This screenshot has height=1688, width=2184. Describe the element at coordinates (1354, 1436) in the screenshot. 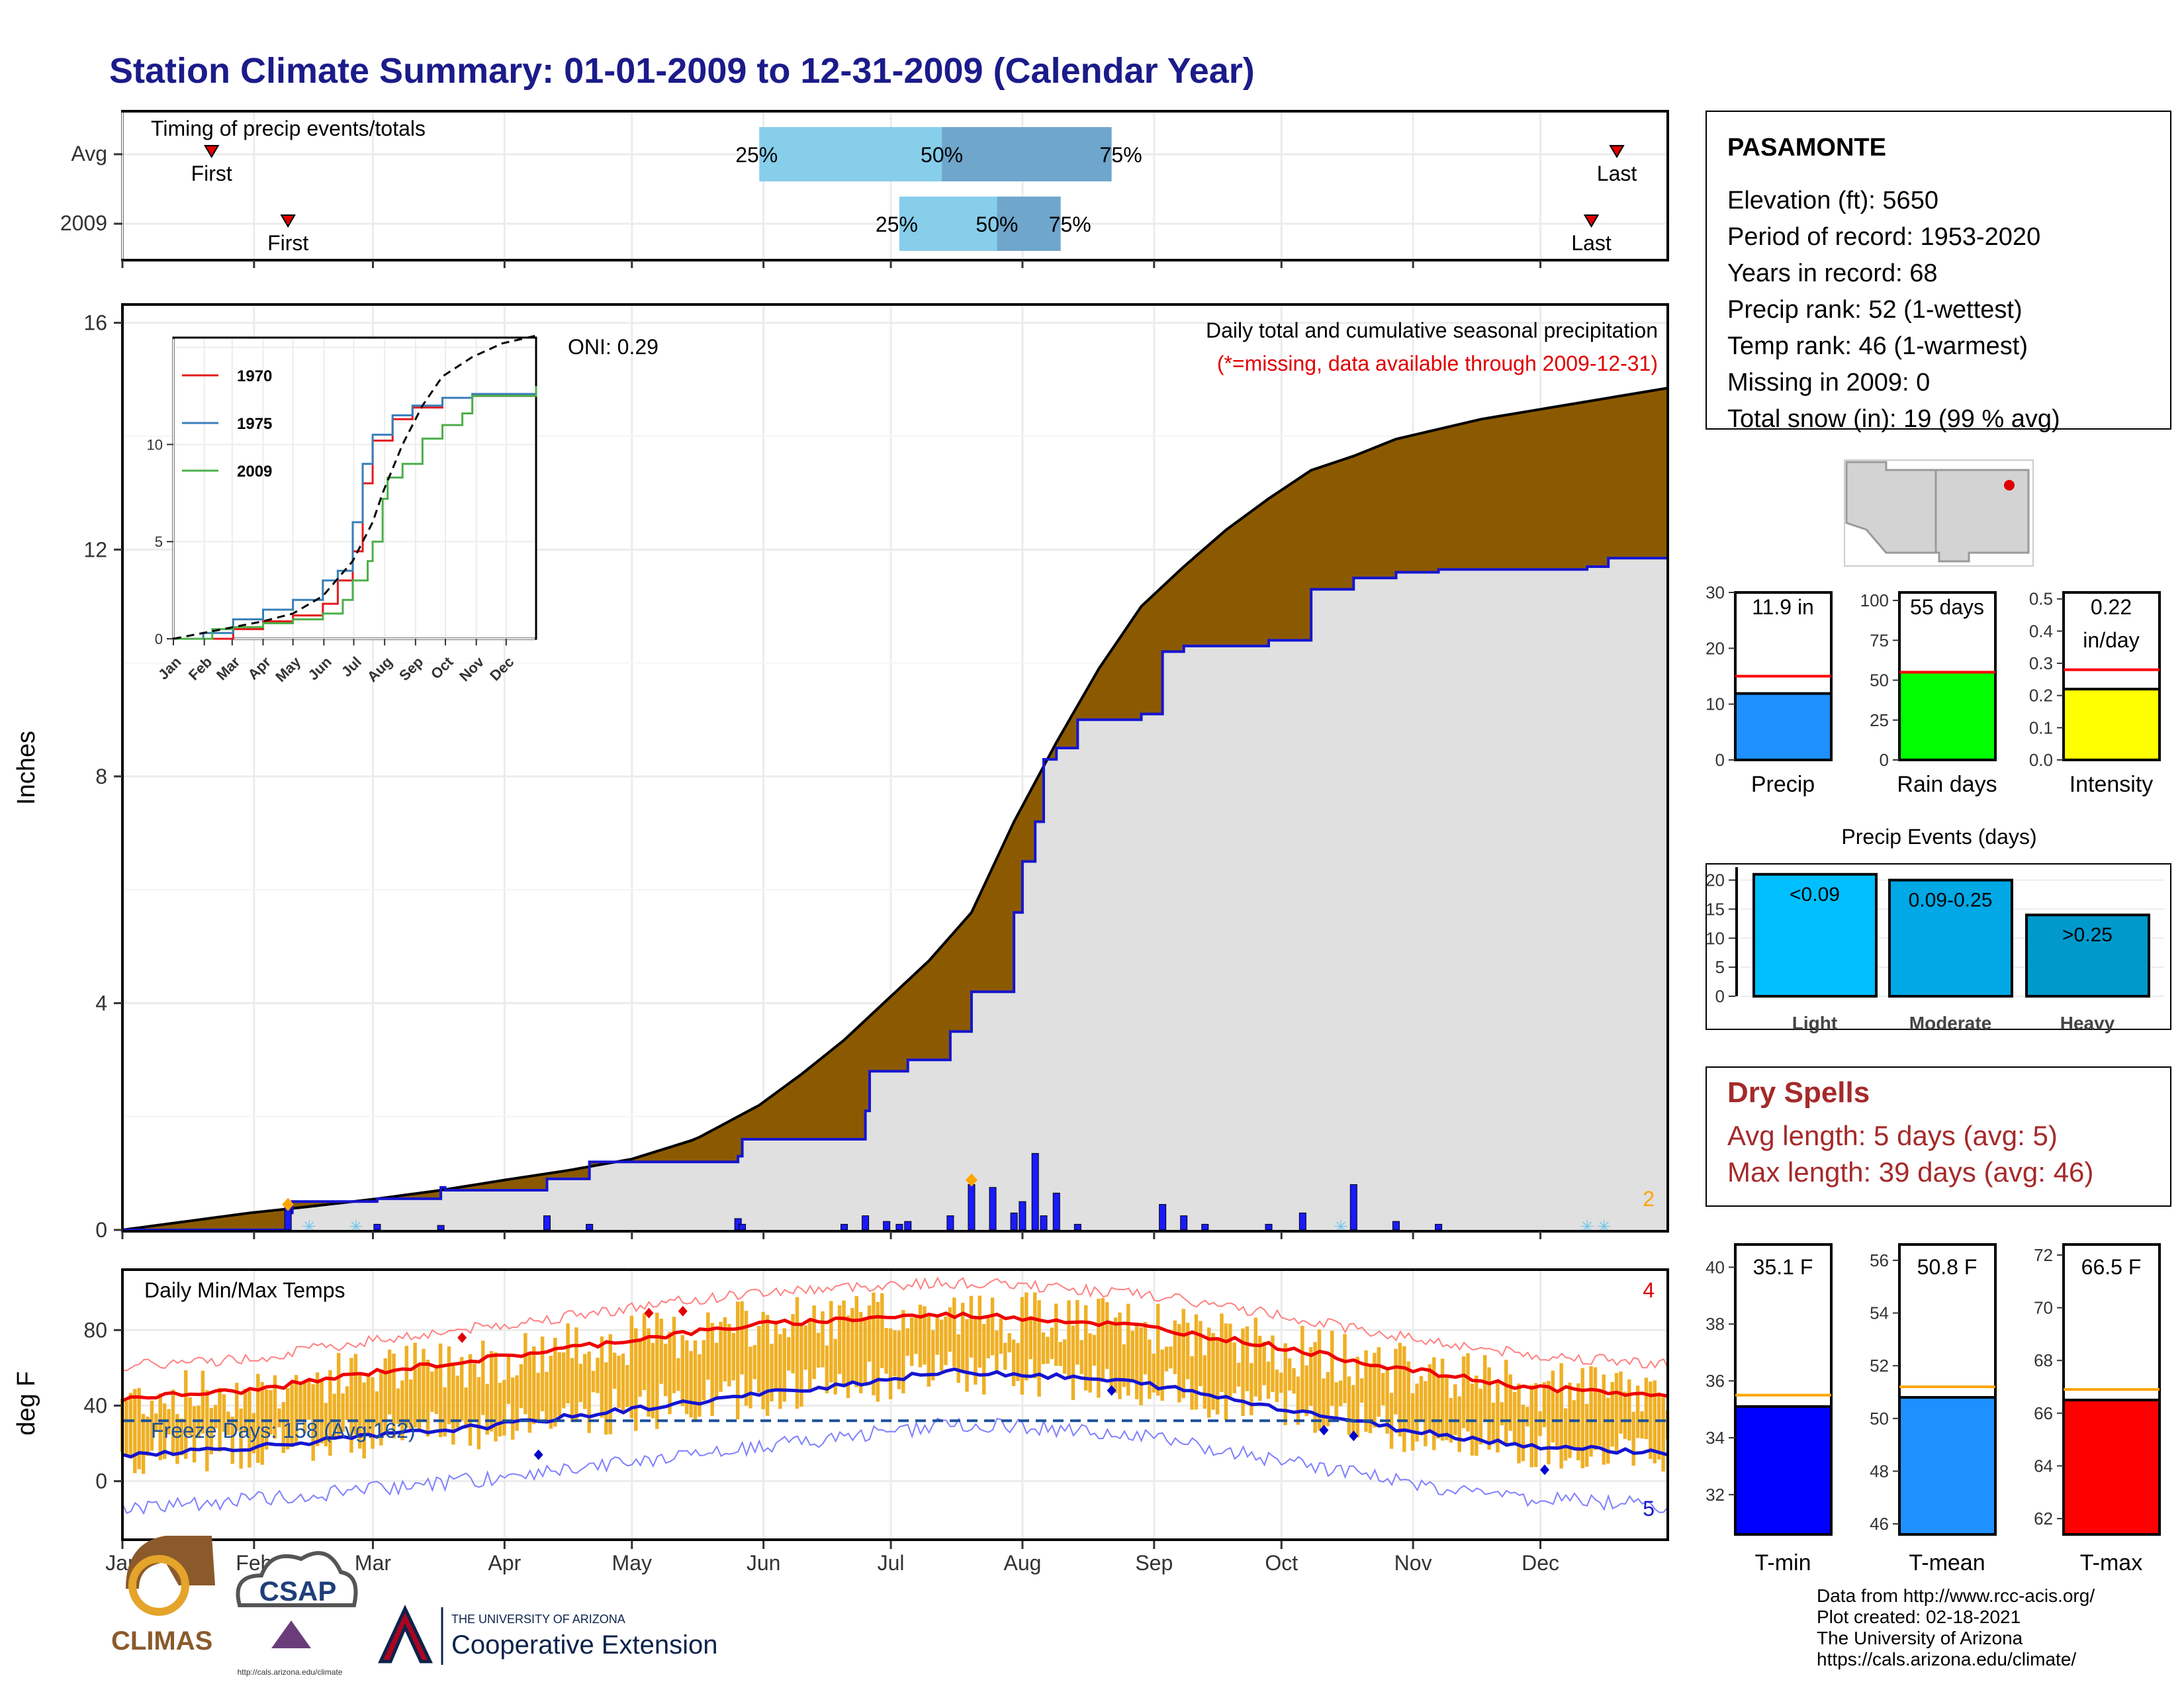

I see `record-low-marker` at that location.